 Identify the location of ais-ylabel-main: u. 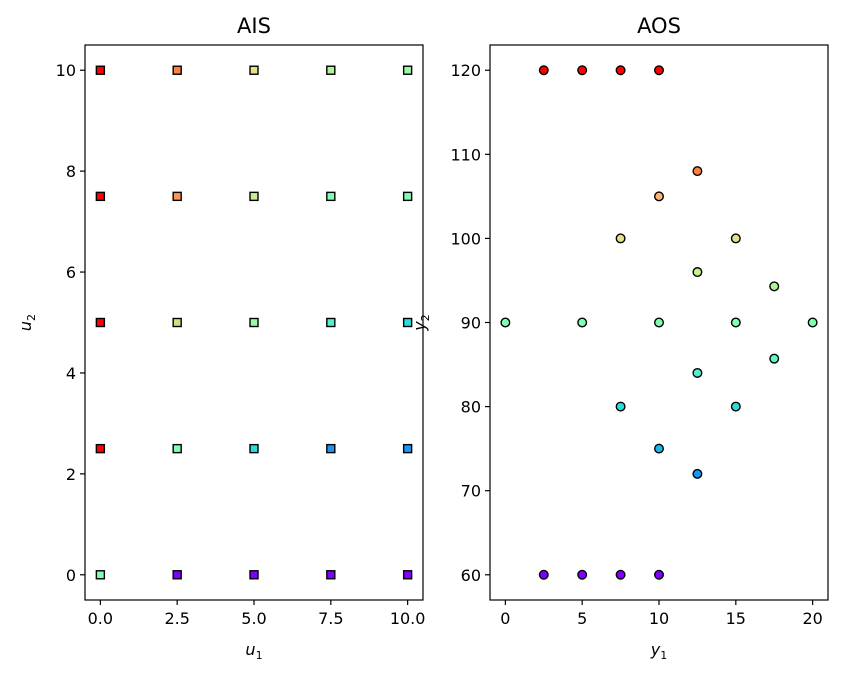
(25, 326).